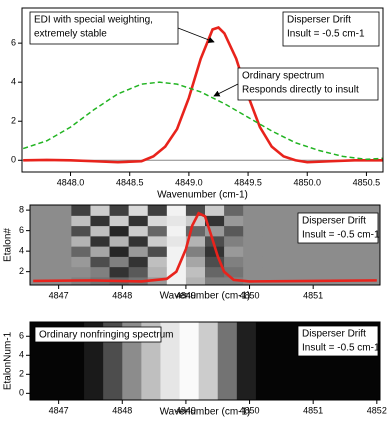 This screenshot has width=390, height=423. What do you see at coordinates (248, 182) in the screenshot?
I see `x-tick-label: 4849.5` at bounding box center [248, 182].